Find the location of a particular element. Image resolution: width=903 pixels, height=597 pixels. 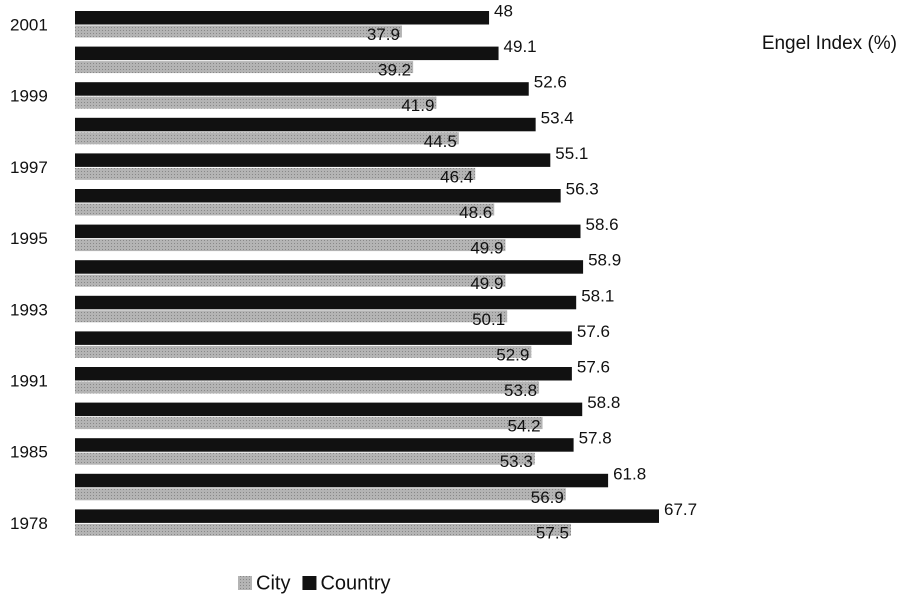

y-tick-label: 1999 is located at coordinates (29, 96).